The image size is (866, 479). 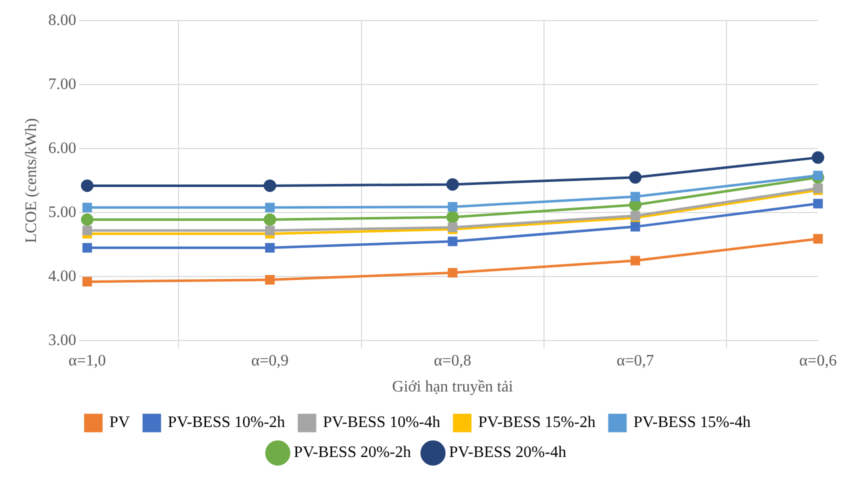 What do you see at coordinates (353, 453) in the screenshot?
I see `legend-label: PV-BESS 20%-2h` at bounding box center [353, 453].